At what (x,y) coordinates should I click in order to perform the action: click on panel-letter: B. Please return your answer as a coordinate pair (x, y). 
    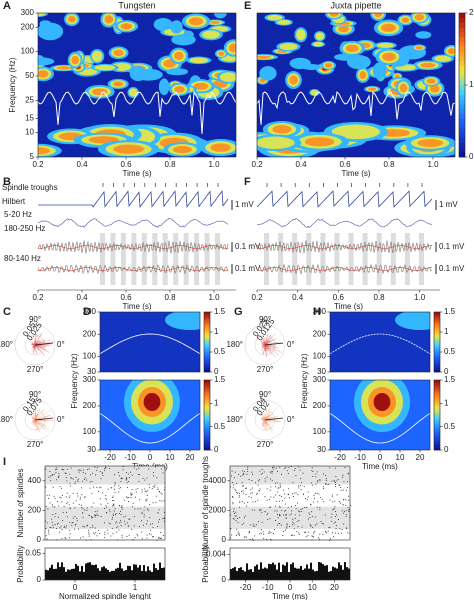
    Looking at the image, I should click on (7, 182).